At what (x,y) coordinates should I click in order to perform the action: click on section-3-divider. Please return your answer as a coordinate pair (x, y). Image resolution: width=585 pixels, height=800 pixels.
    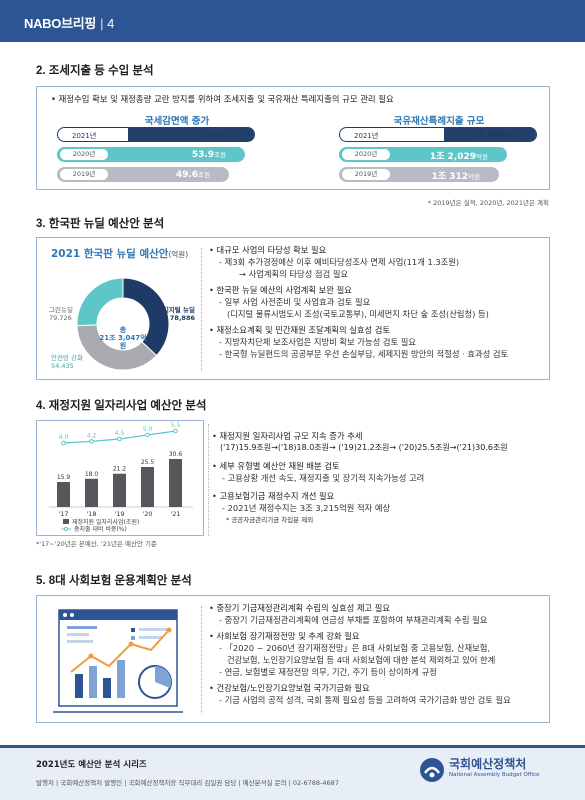
    Looking at the image, I should click on (201, 309).